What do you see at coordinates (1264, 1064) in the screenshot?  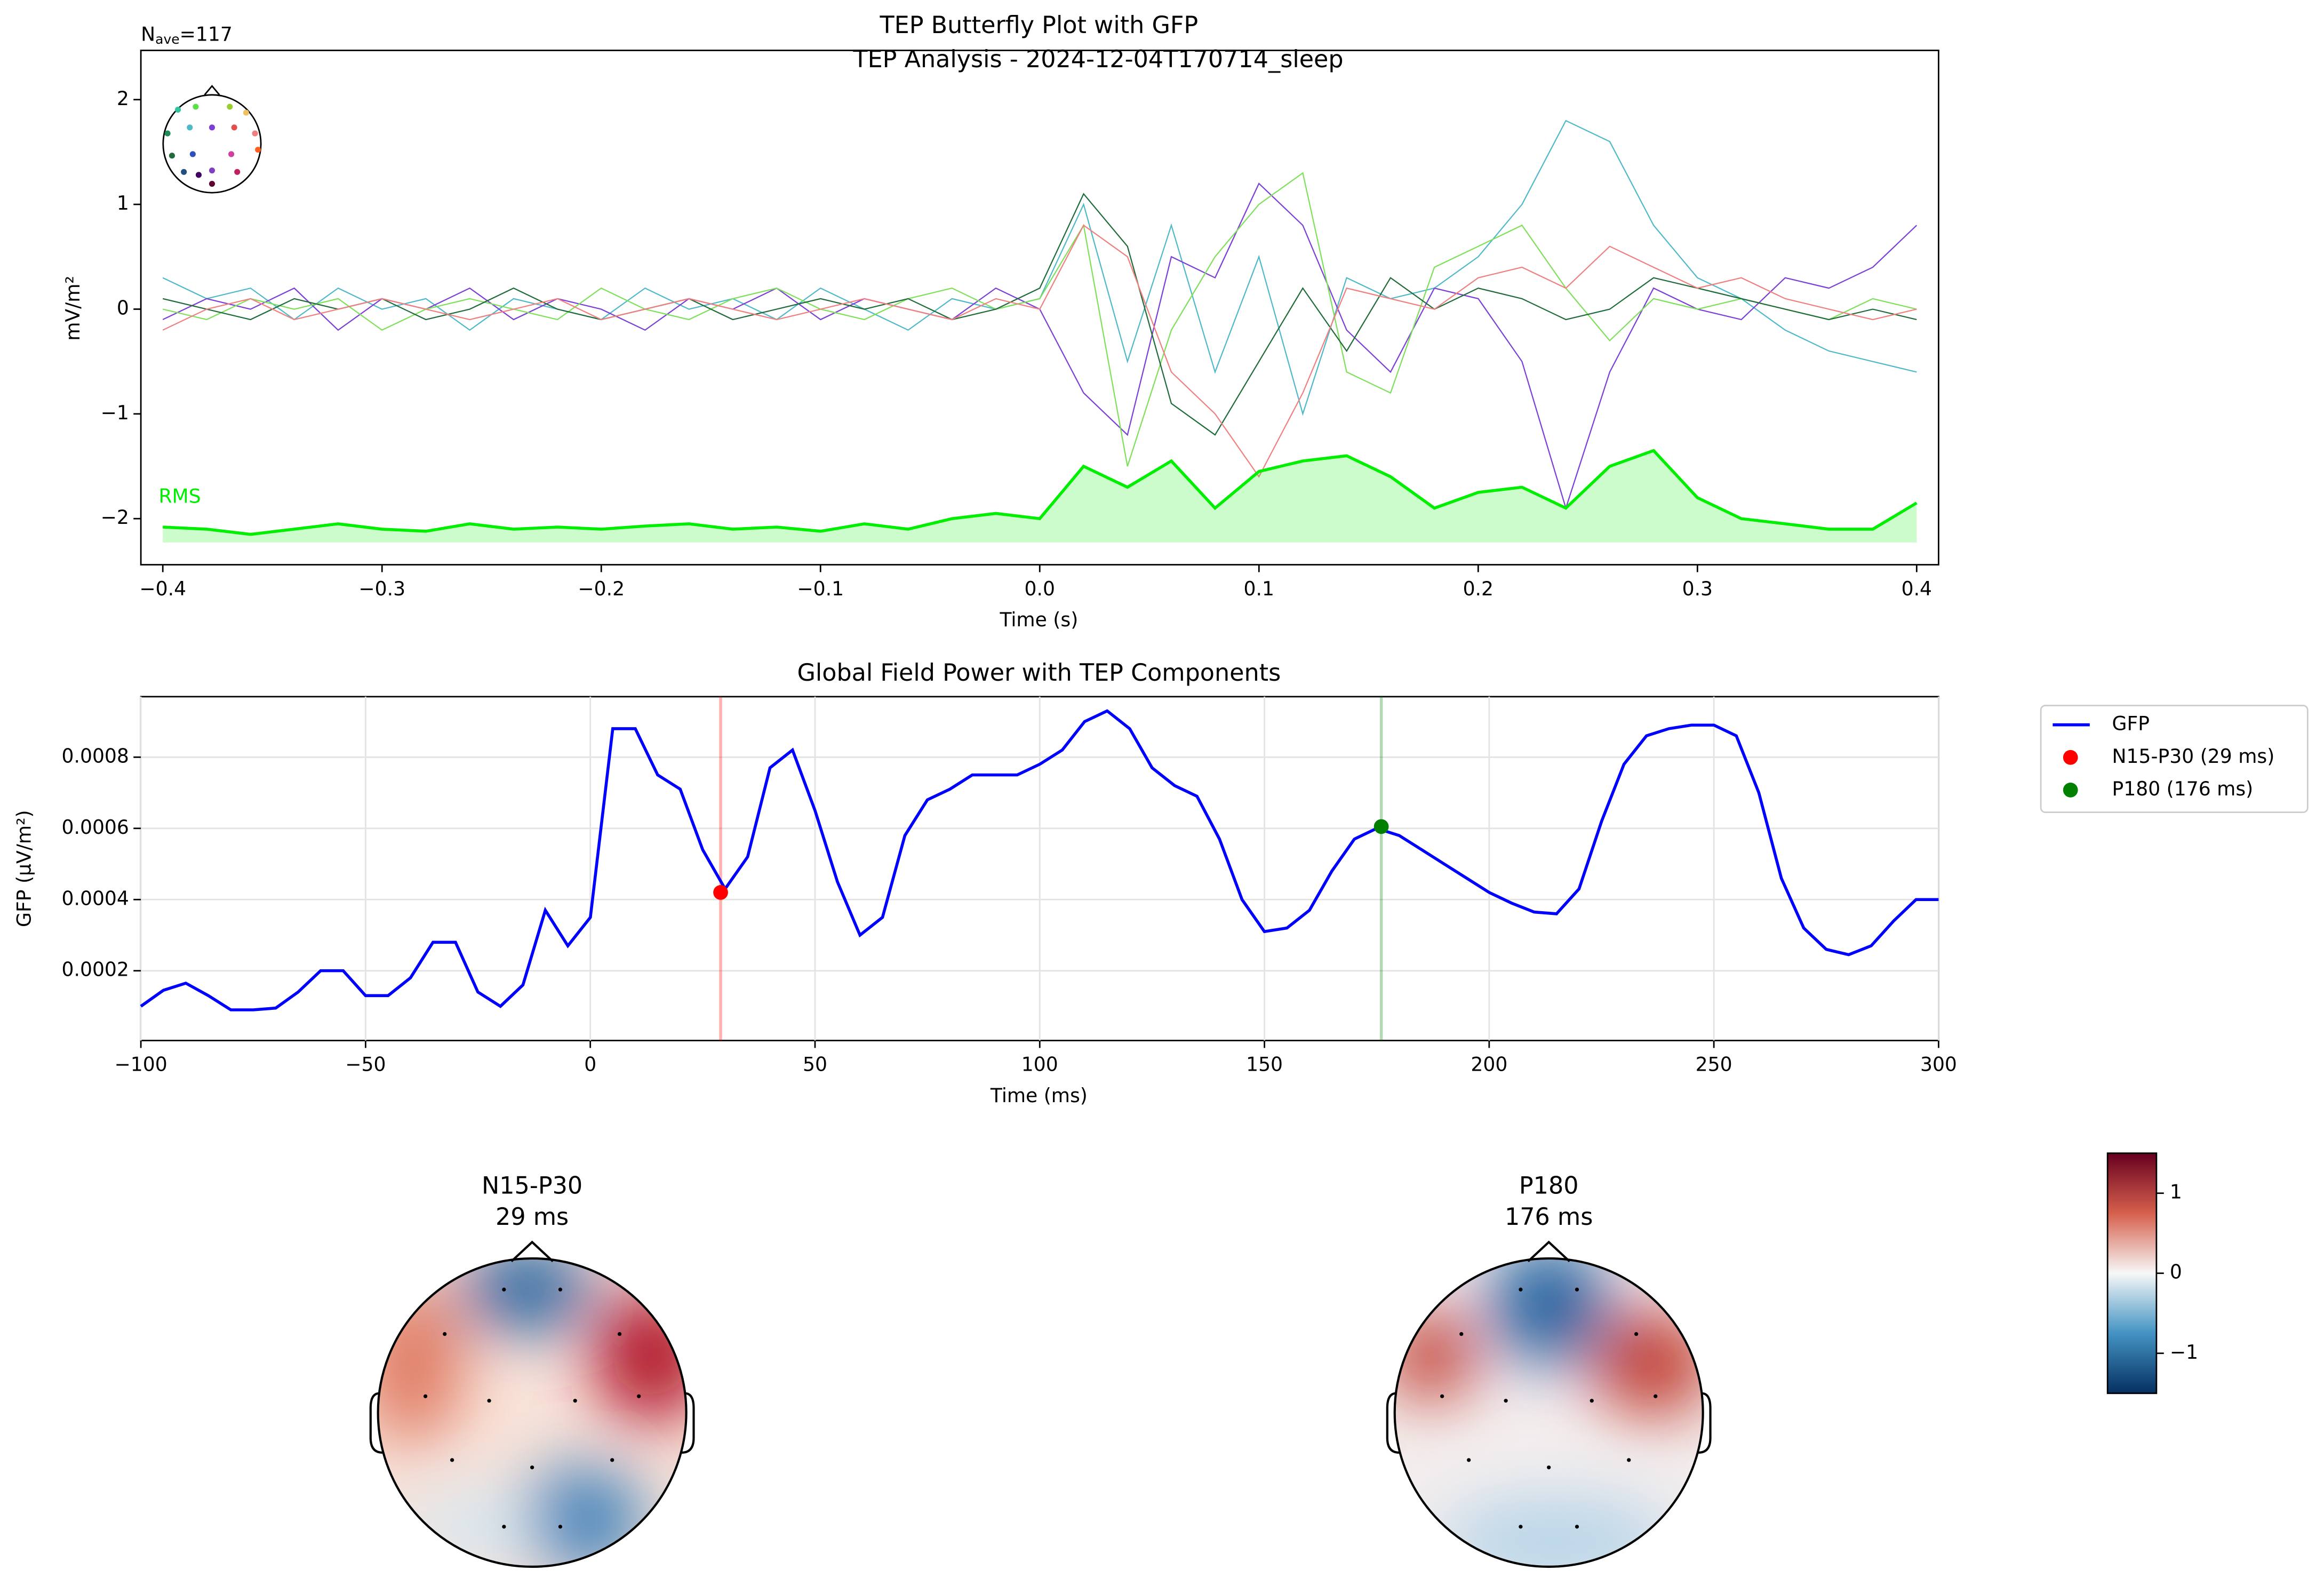 I see `x-tick-label: 150` at bounding box center [1264, 1064].